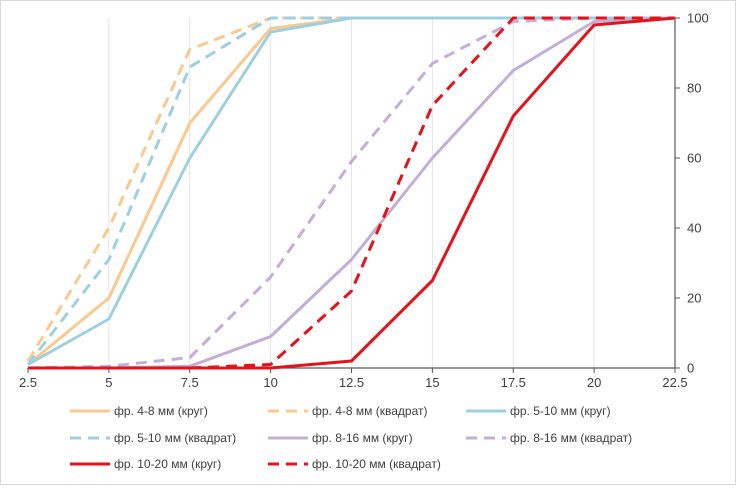 Image resolution: width=736 pixels, height=490 pixels. Describe the element at coordinates (369, 411) in the screenshot. I see `legend-label-2: фр. 4-8 мм (квадрат)` at that location.